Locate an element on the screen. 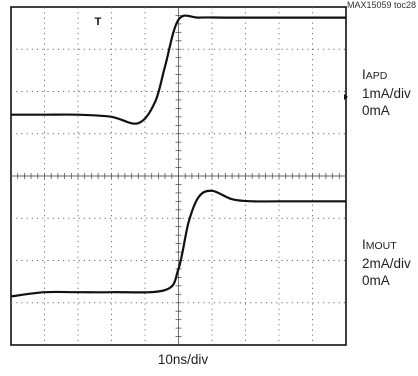 The width and height of the screenshot is (418, 376). label-iapd: IAPD 1mA/div 0mA is located at coordinates (386, 92).